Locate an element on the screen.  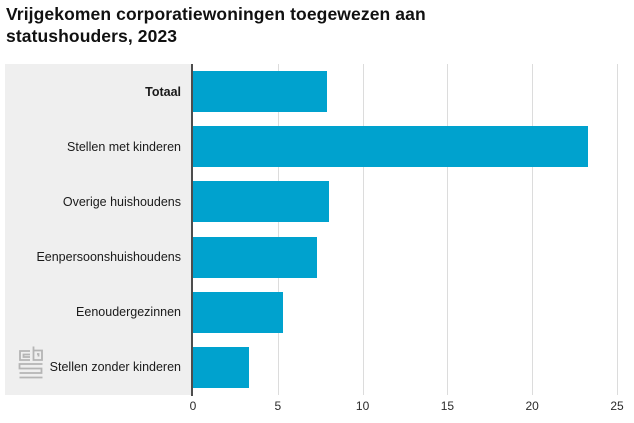
category-label: Eenpersoonshuishoudens is located at coordinates (108, 257).